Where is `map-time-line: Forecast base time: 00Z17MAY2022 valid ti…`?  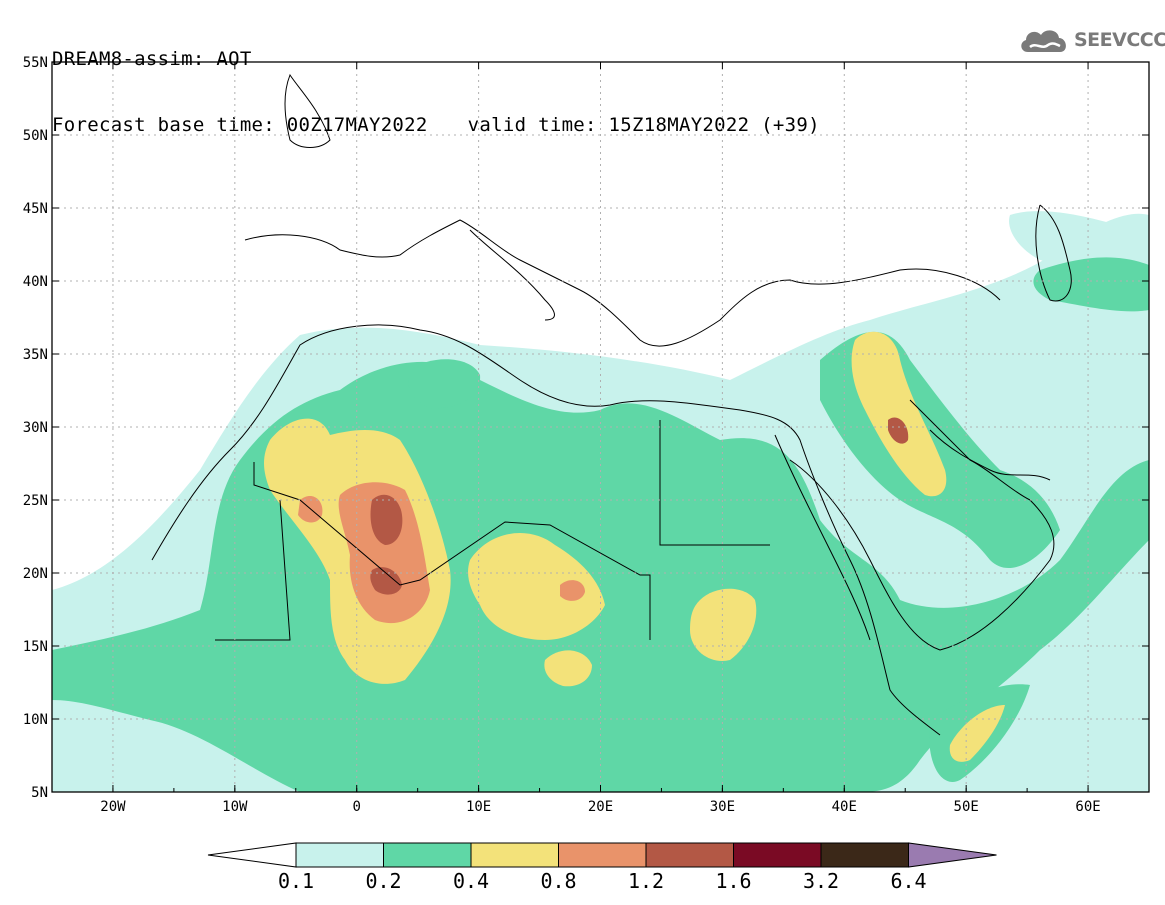
map-time-line: Forecast base time: 00Z17MAY2022 valid ti… is located at coordinates (436, 125).